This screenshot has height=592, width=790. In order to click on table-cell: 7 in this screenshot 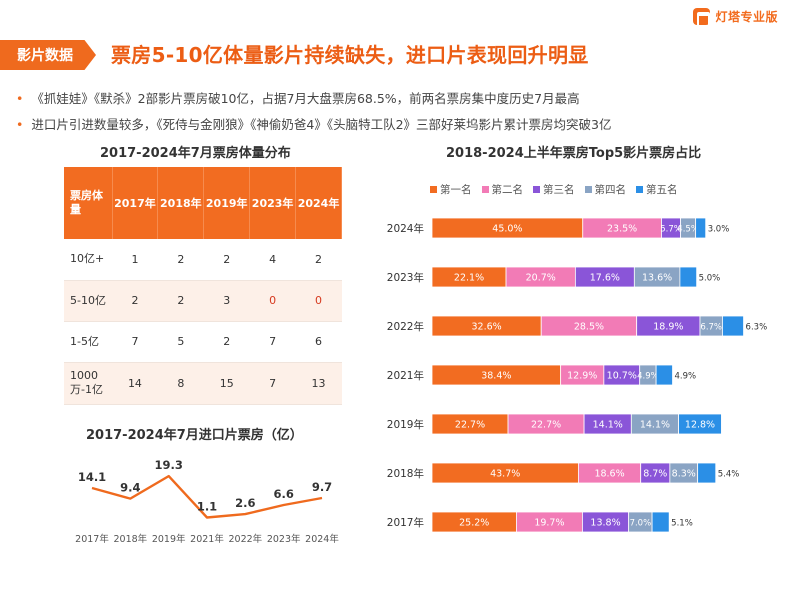, I will do `click(272, 342)`.